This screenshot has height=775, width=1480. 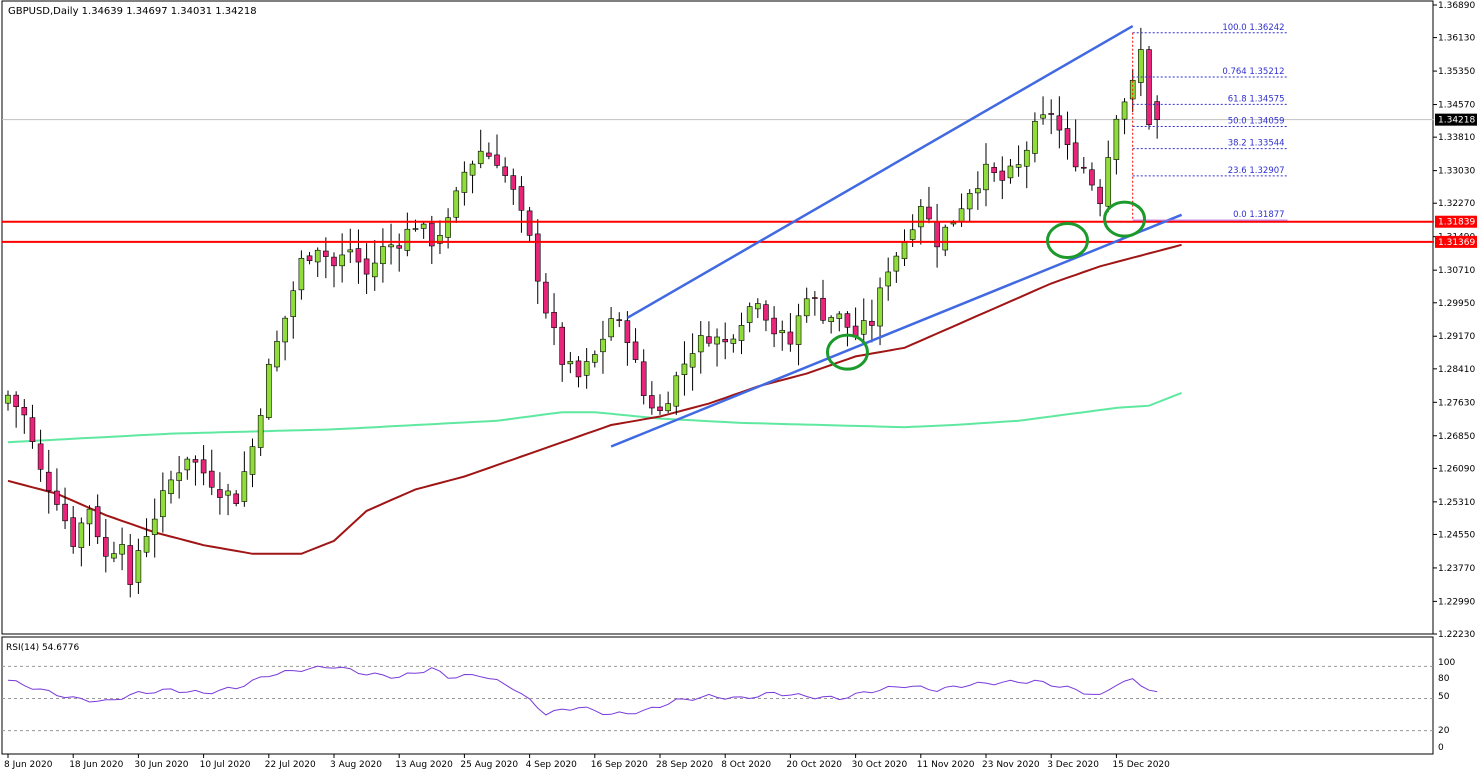 What do you see at coordinates (946, 765) in the screenshot?
I see `x-axis-tick-label: 11 Nov 2020` at bounding box center [946, 765].